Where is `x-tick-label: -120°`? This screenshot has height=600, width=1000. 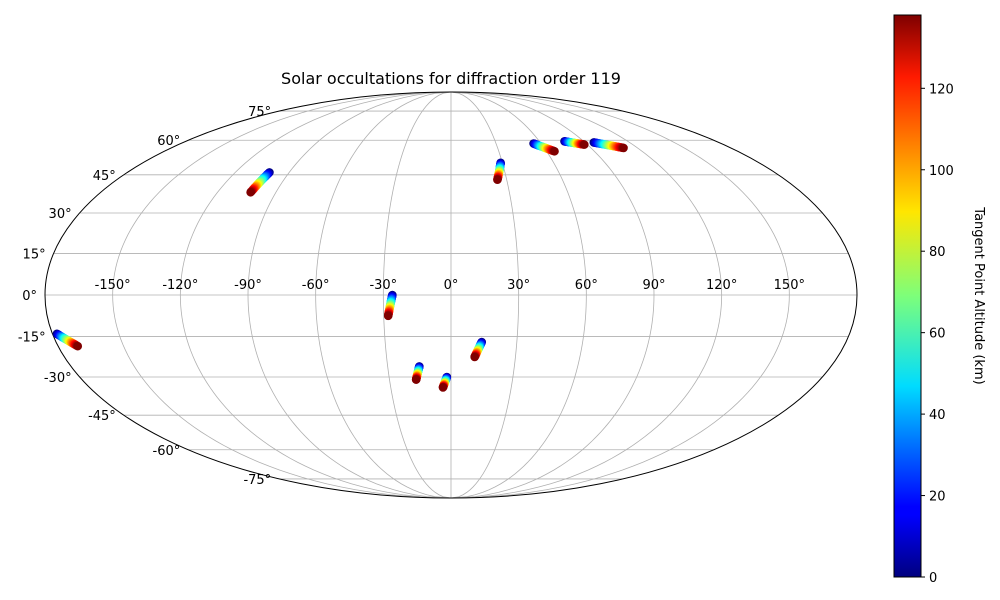
x-tick-label: -120° is located at coordinates (180, 285).